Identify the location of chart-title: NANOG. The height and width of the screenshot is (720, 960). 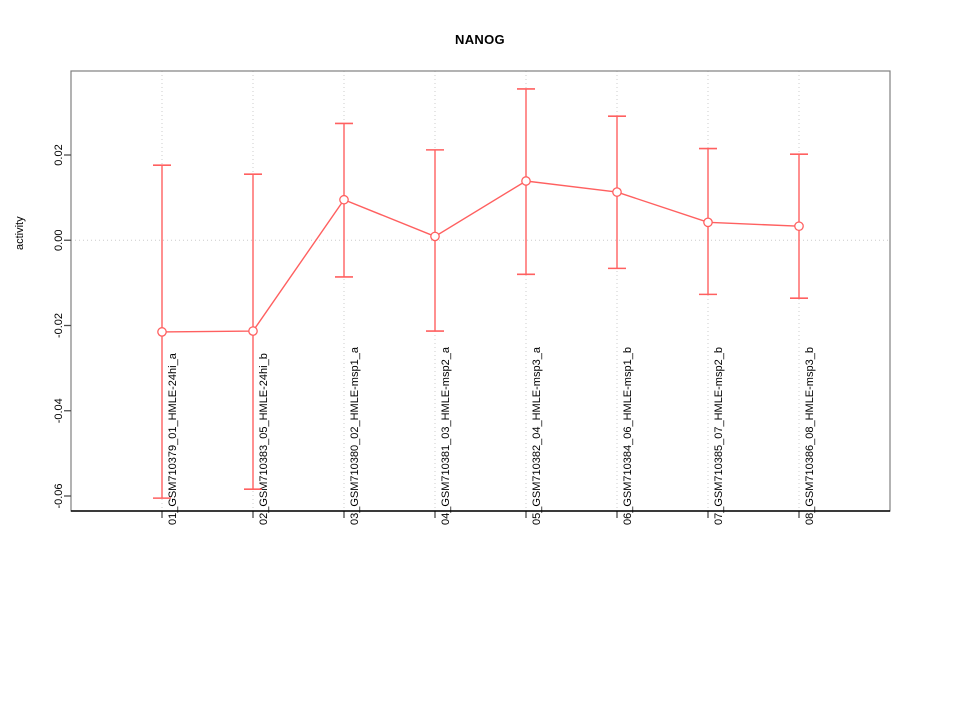
(480, 39).